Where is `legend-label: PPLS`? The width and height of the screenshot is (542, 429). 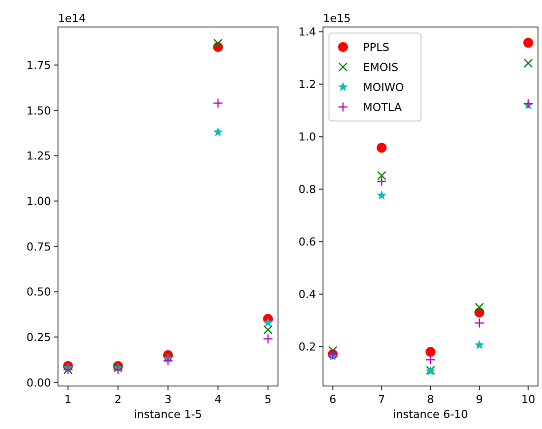 legend-label: PPLS is located at coordinates (376, 47).